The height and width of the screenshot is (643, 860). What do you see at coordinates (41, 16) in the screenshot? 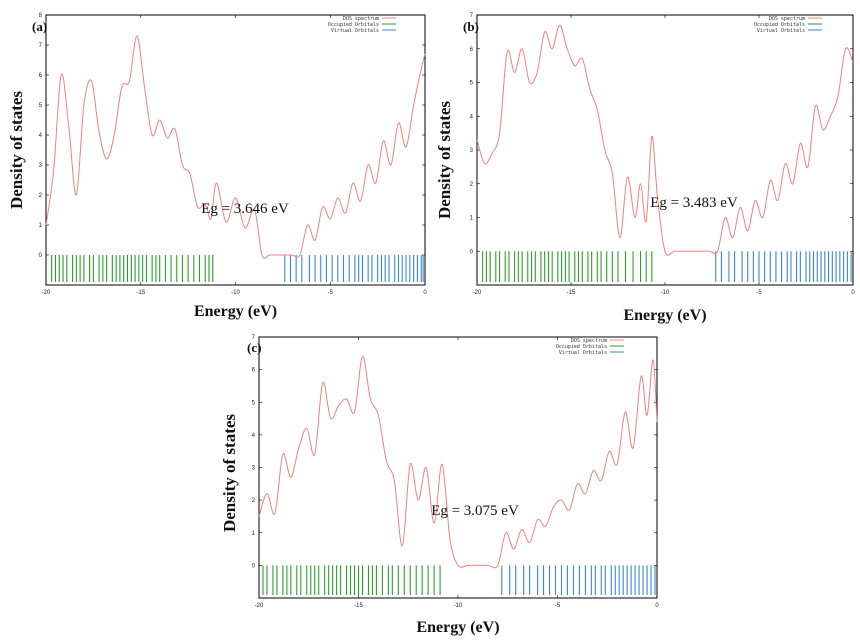
I see `y-tick-label: 8` at bounding box center [41, 16].